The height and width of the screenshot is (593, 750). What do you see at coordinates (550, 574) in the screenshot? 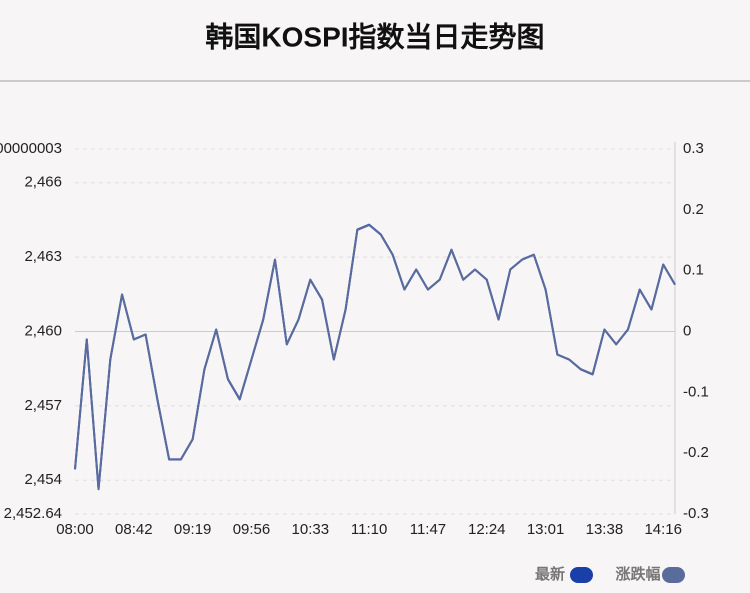
I see `legend-label: 最新` at bounding box center [550, 574].